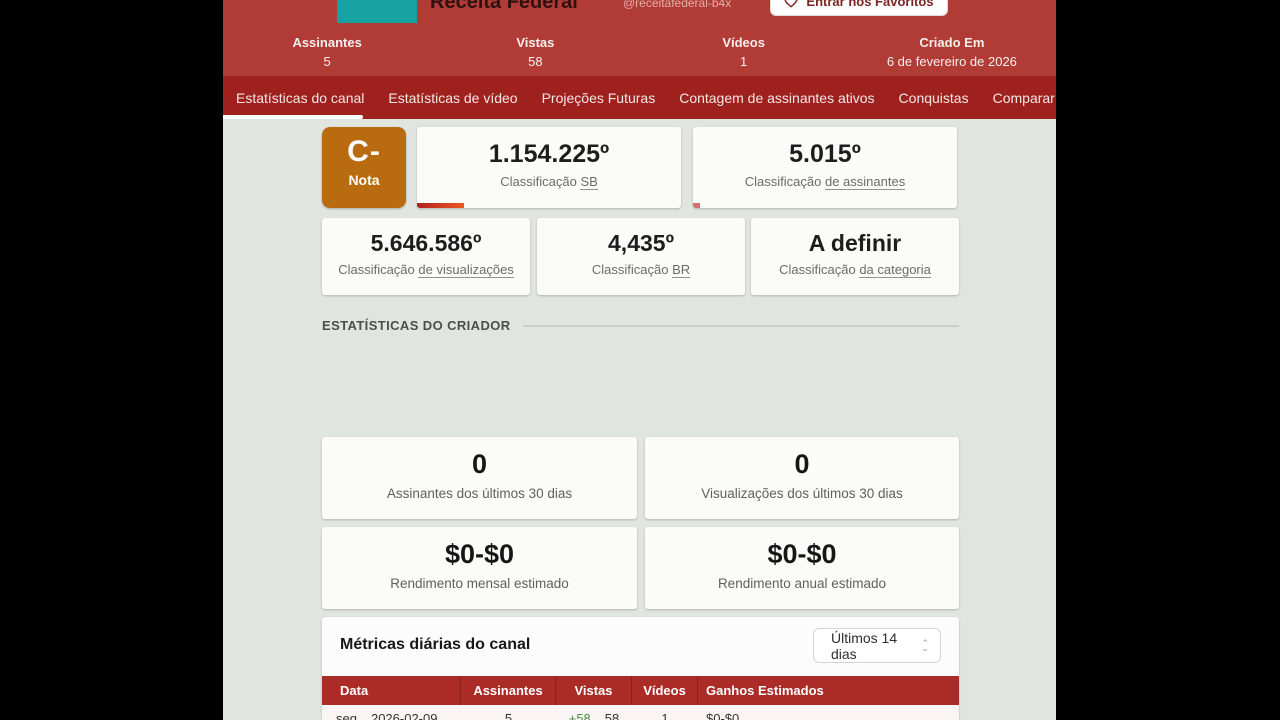  I want to click on date-range-value: Últimos 14 dias, so click(864, 645).